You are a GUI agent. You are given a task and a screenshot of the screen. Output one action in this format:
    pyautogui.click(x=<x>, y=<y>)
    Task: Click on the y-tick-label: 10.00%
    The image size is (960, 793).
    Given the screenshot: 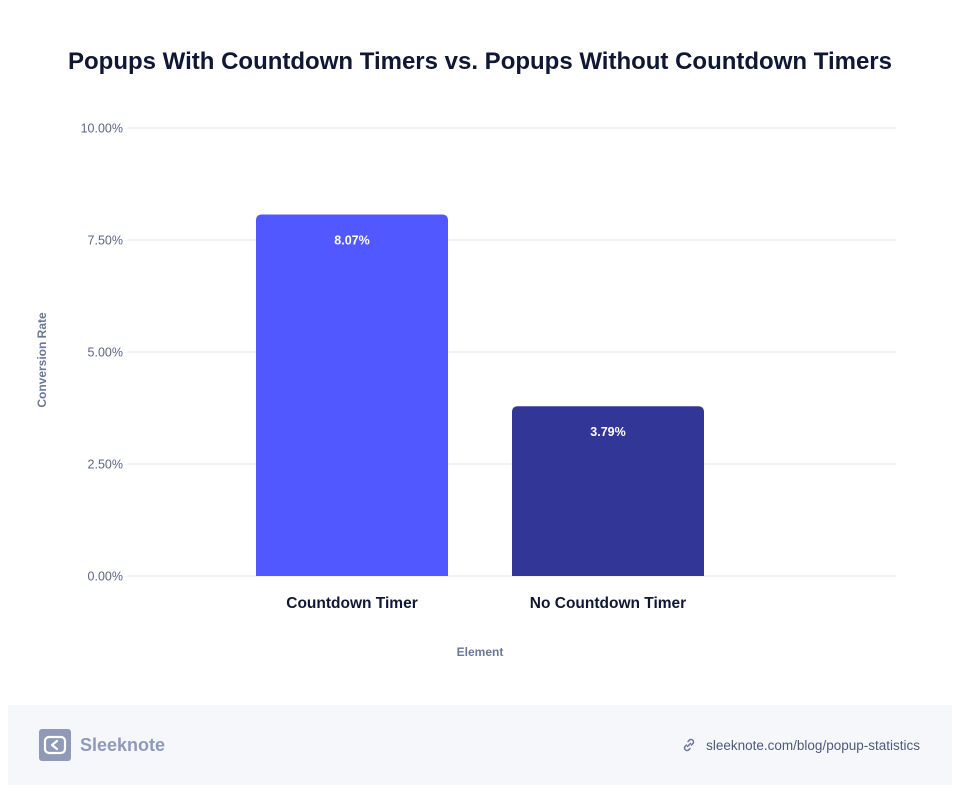 What is the action you would take?
    pyautogui.click(x=102, y=129)
    